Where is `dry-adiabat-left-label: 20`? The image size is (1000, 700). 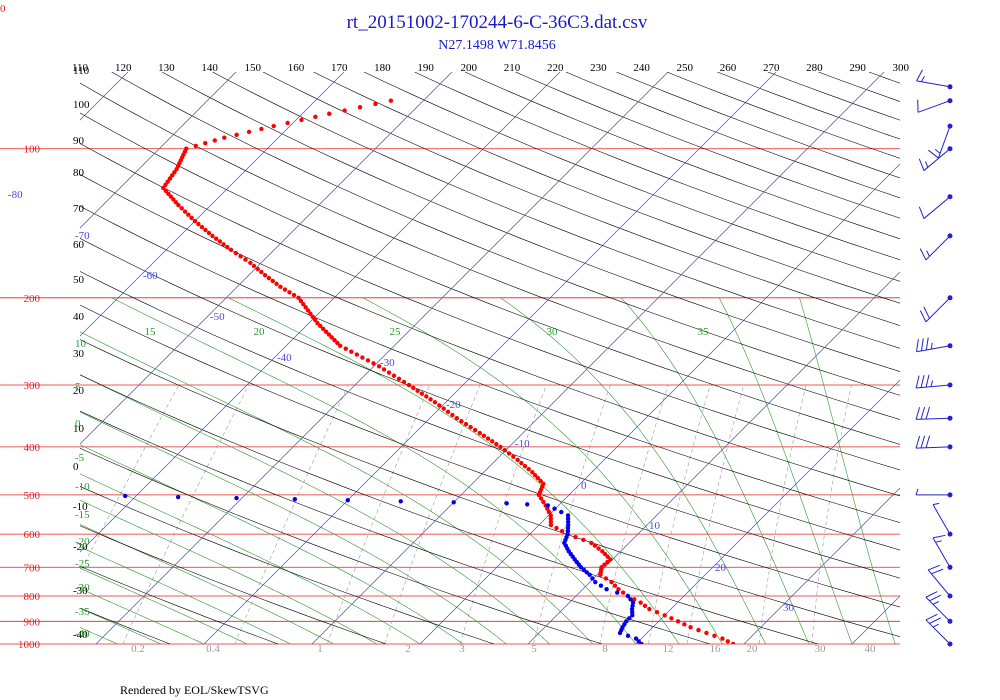 dry-adiabat-left-label: 20 is located at coordinates (79, 391).